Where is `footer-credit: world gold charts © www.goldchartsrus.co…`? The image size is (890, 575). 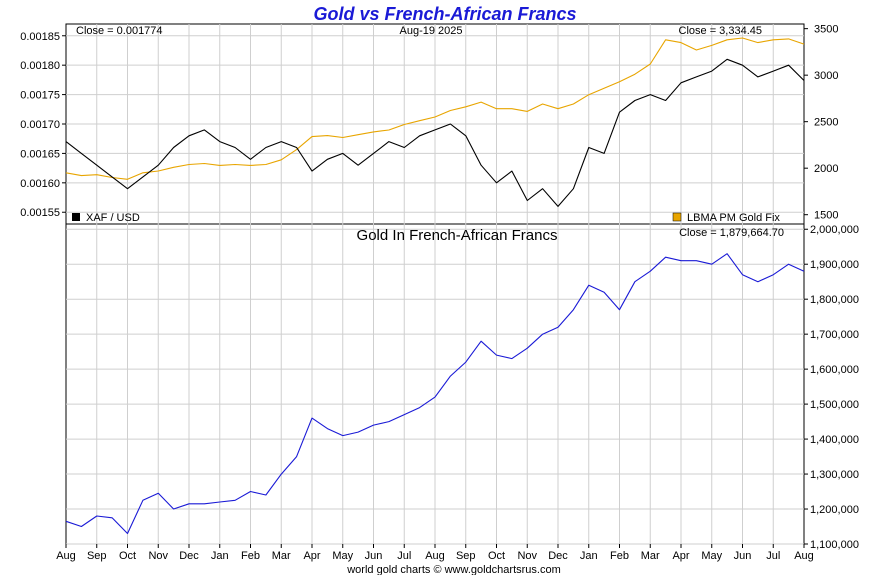 footer-credit: world gold charts © www.goldchartsrus.co… is located at coordinates (453, 569).